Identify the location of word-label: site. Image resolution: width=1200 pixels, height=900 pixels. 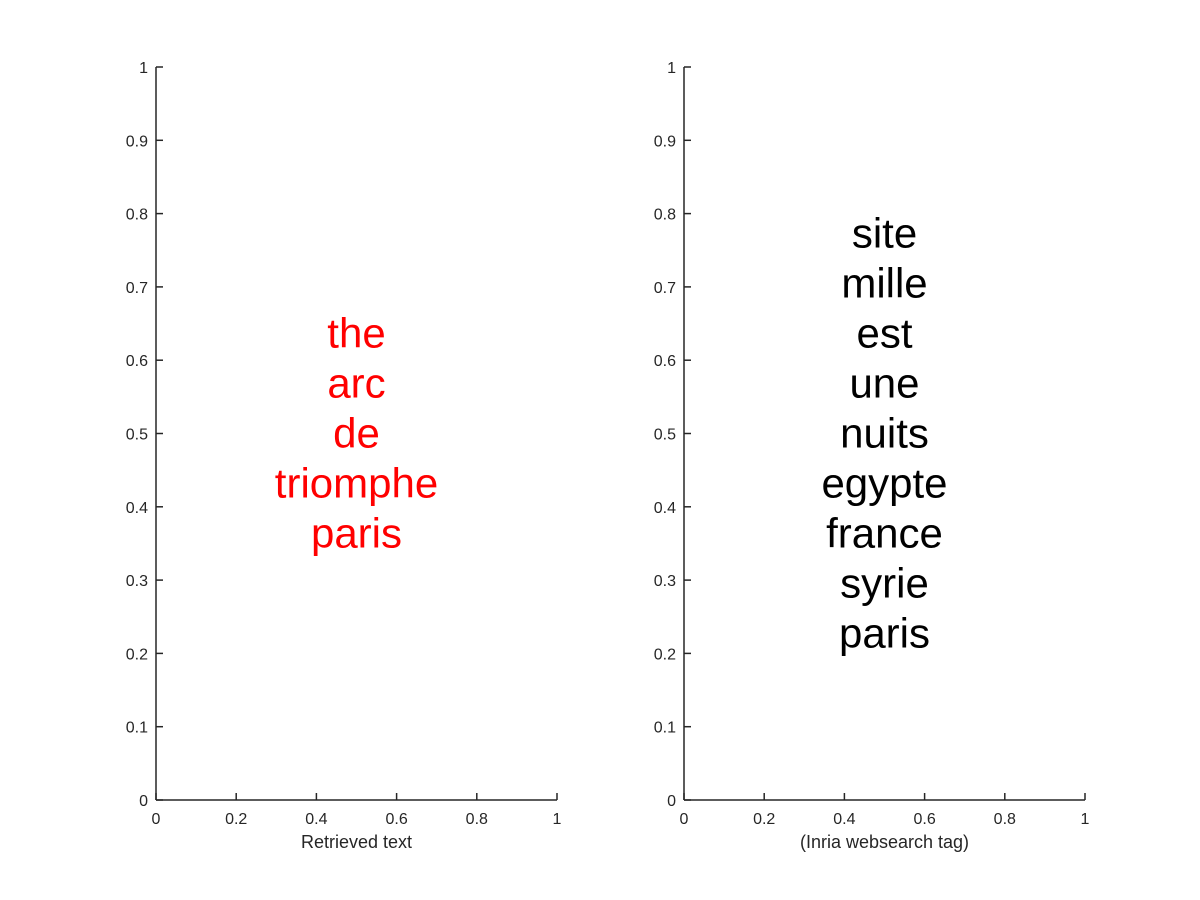
(884, 233).